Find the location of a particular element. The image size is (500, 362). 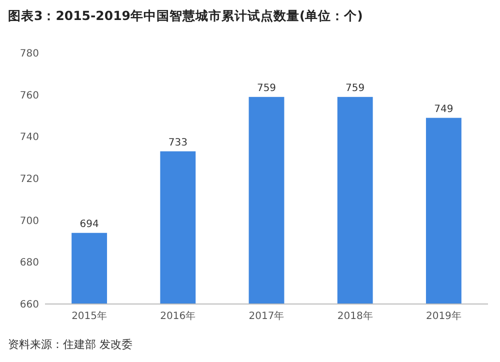

y-tick-label: 720 is located at coordinates (29, 179).